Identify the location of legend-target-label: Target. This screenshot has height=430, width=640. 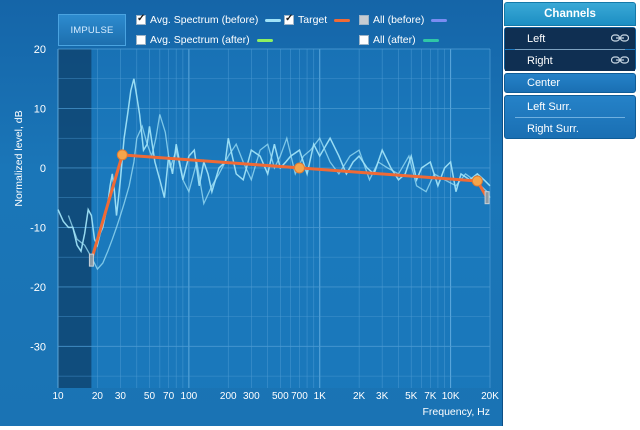
(313, 20).